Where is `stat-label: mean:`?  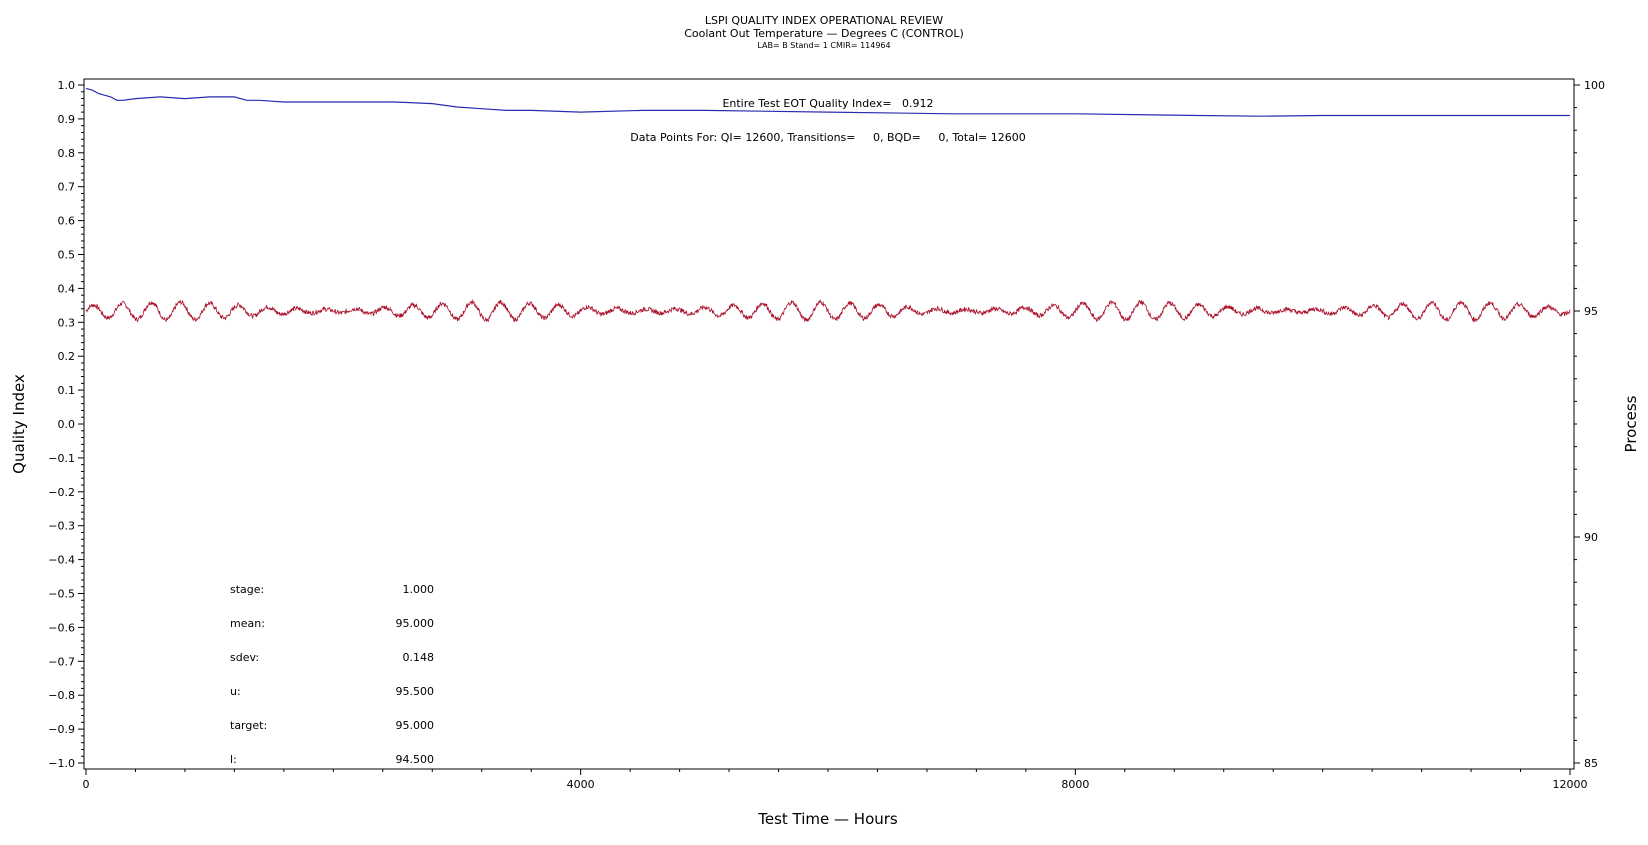 stat-label: mean: is located at coordinates (247, 623).